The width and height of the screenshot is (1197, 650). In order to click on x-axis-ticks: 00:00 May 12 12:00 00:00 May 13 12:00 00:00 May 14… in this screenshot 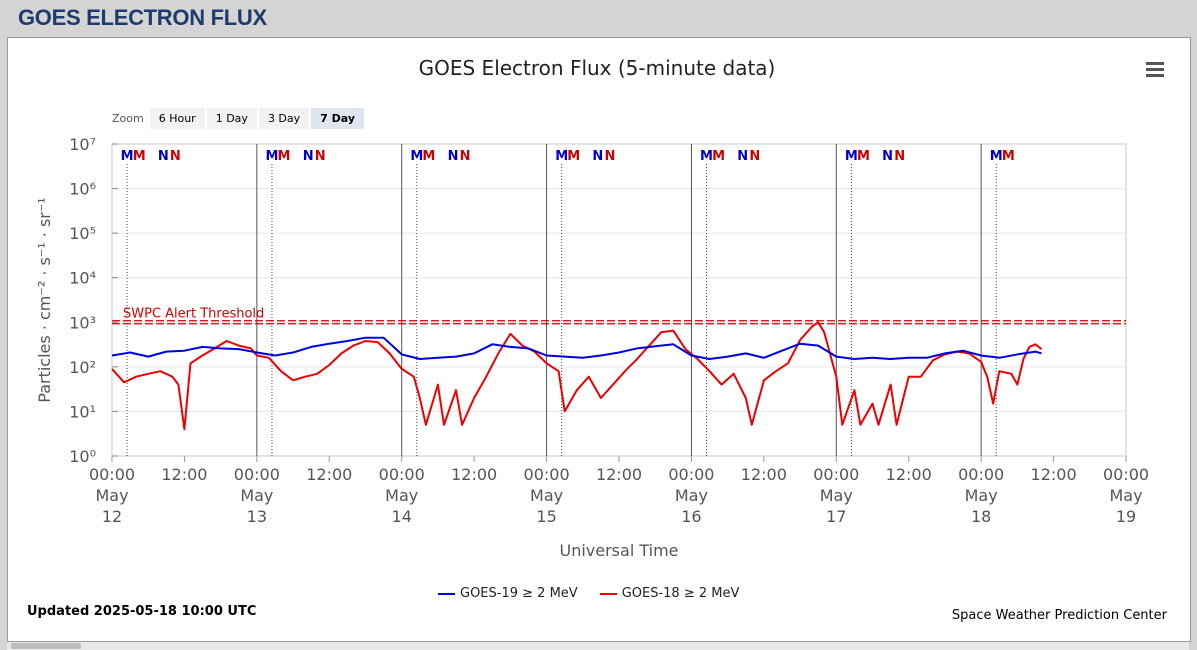, I will do `click(619, 491)`.